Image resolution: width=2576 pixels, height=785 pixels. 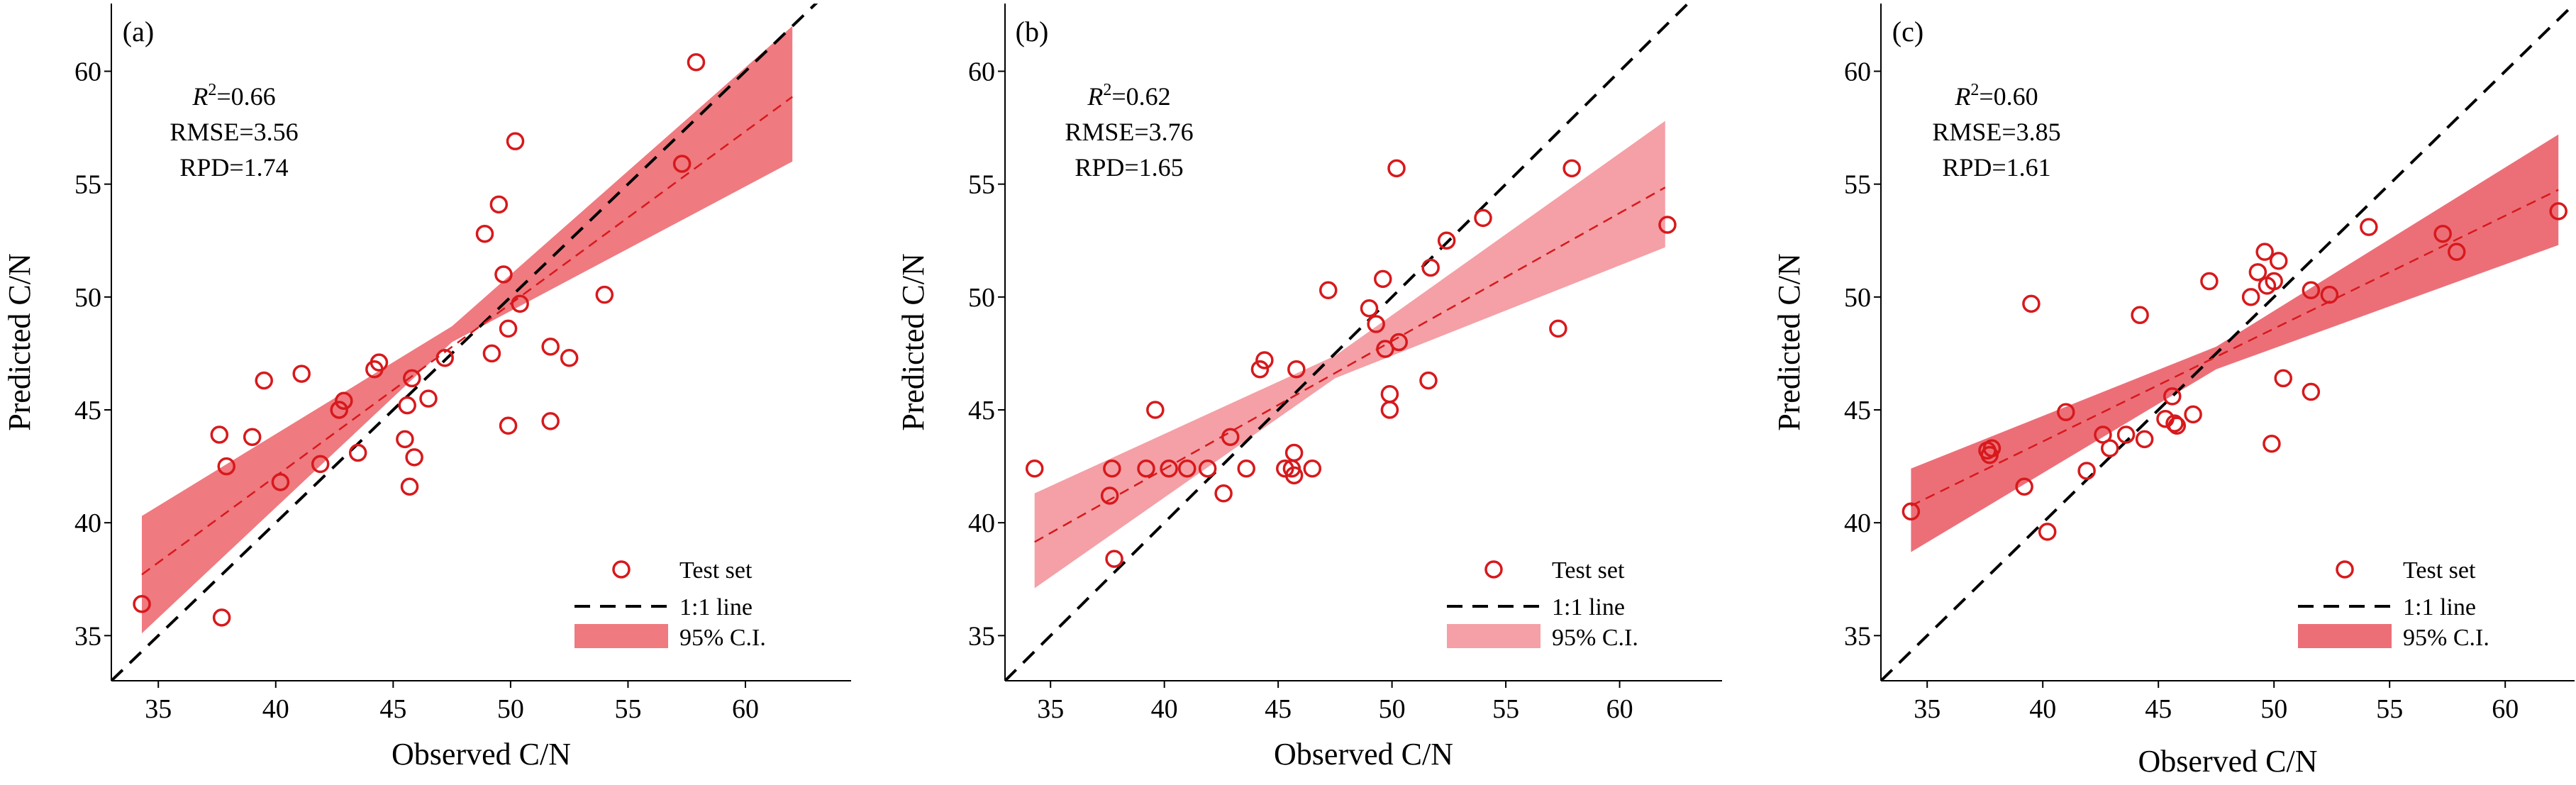 What do you see at coordinates (1996, 96) in the screenshot?
I see `r2-text: R2=0.60` at bounding box center [1996, 96].